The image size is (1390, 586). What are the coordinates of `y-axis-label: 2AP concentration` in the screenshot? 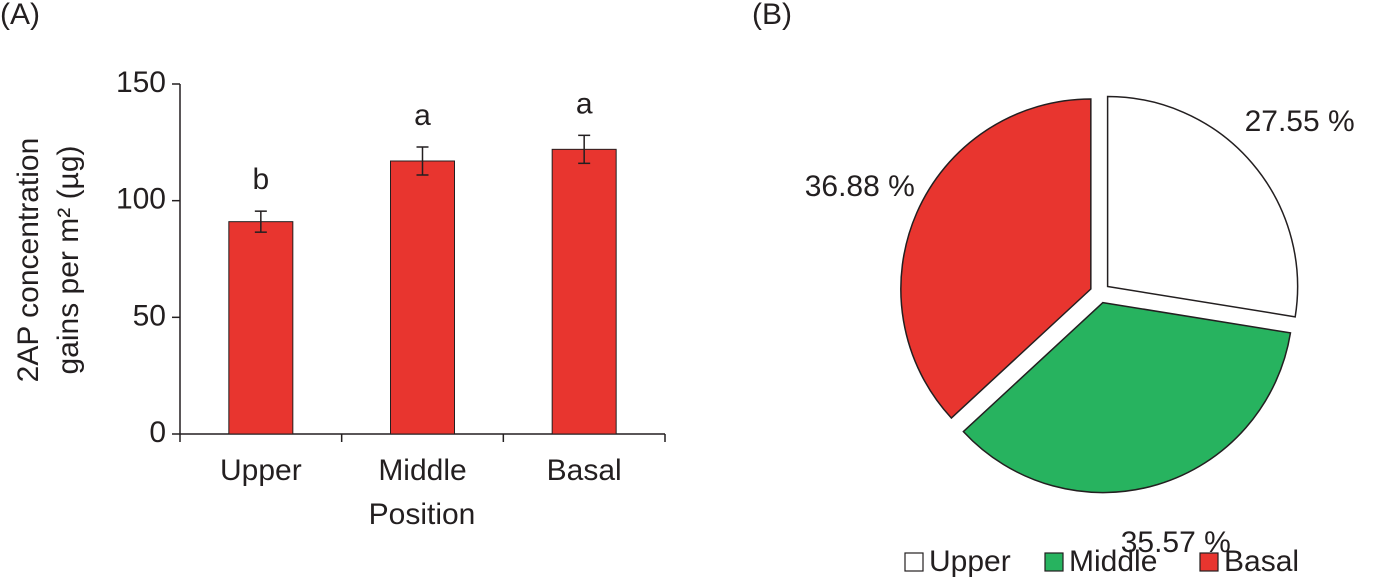 It's located at (28, 260).